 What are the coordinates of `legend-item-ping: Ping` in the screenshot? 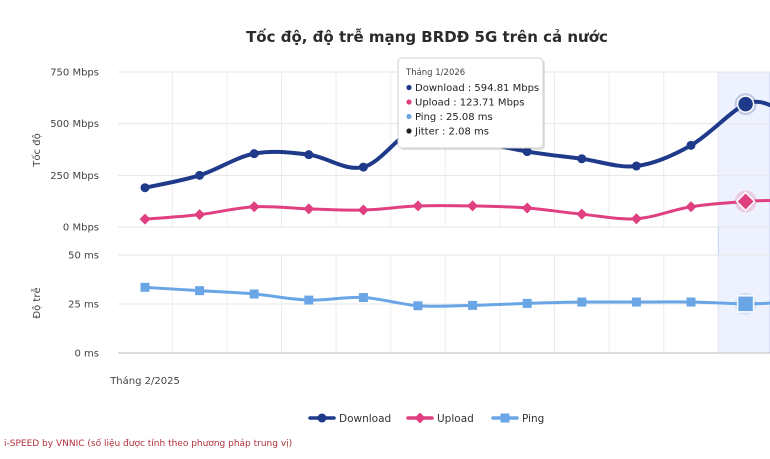 It's located at (517, 419).